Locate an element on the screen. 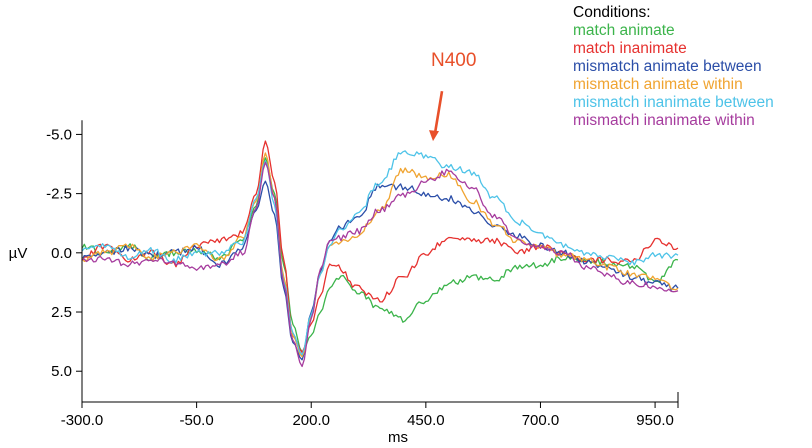 The width and height of the screenshot is (812, 448). legend-item-2: mismatch animate between is located at coordinates (667, 66).